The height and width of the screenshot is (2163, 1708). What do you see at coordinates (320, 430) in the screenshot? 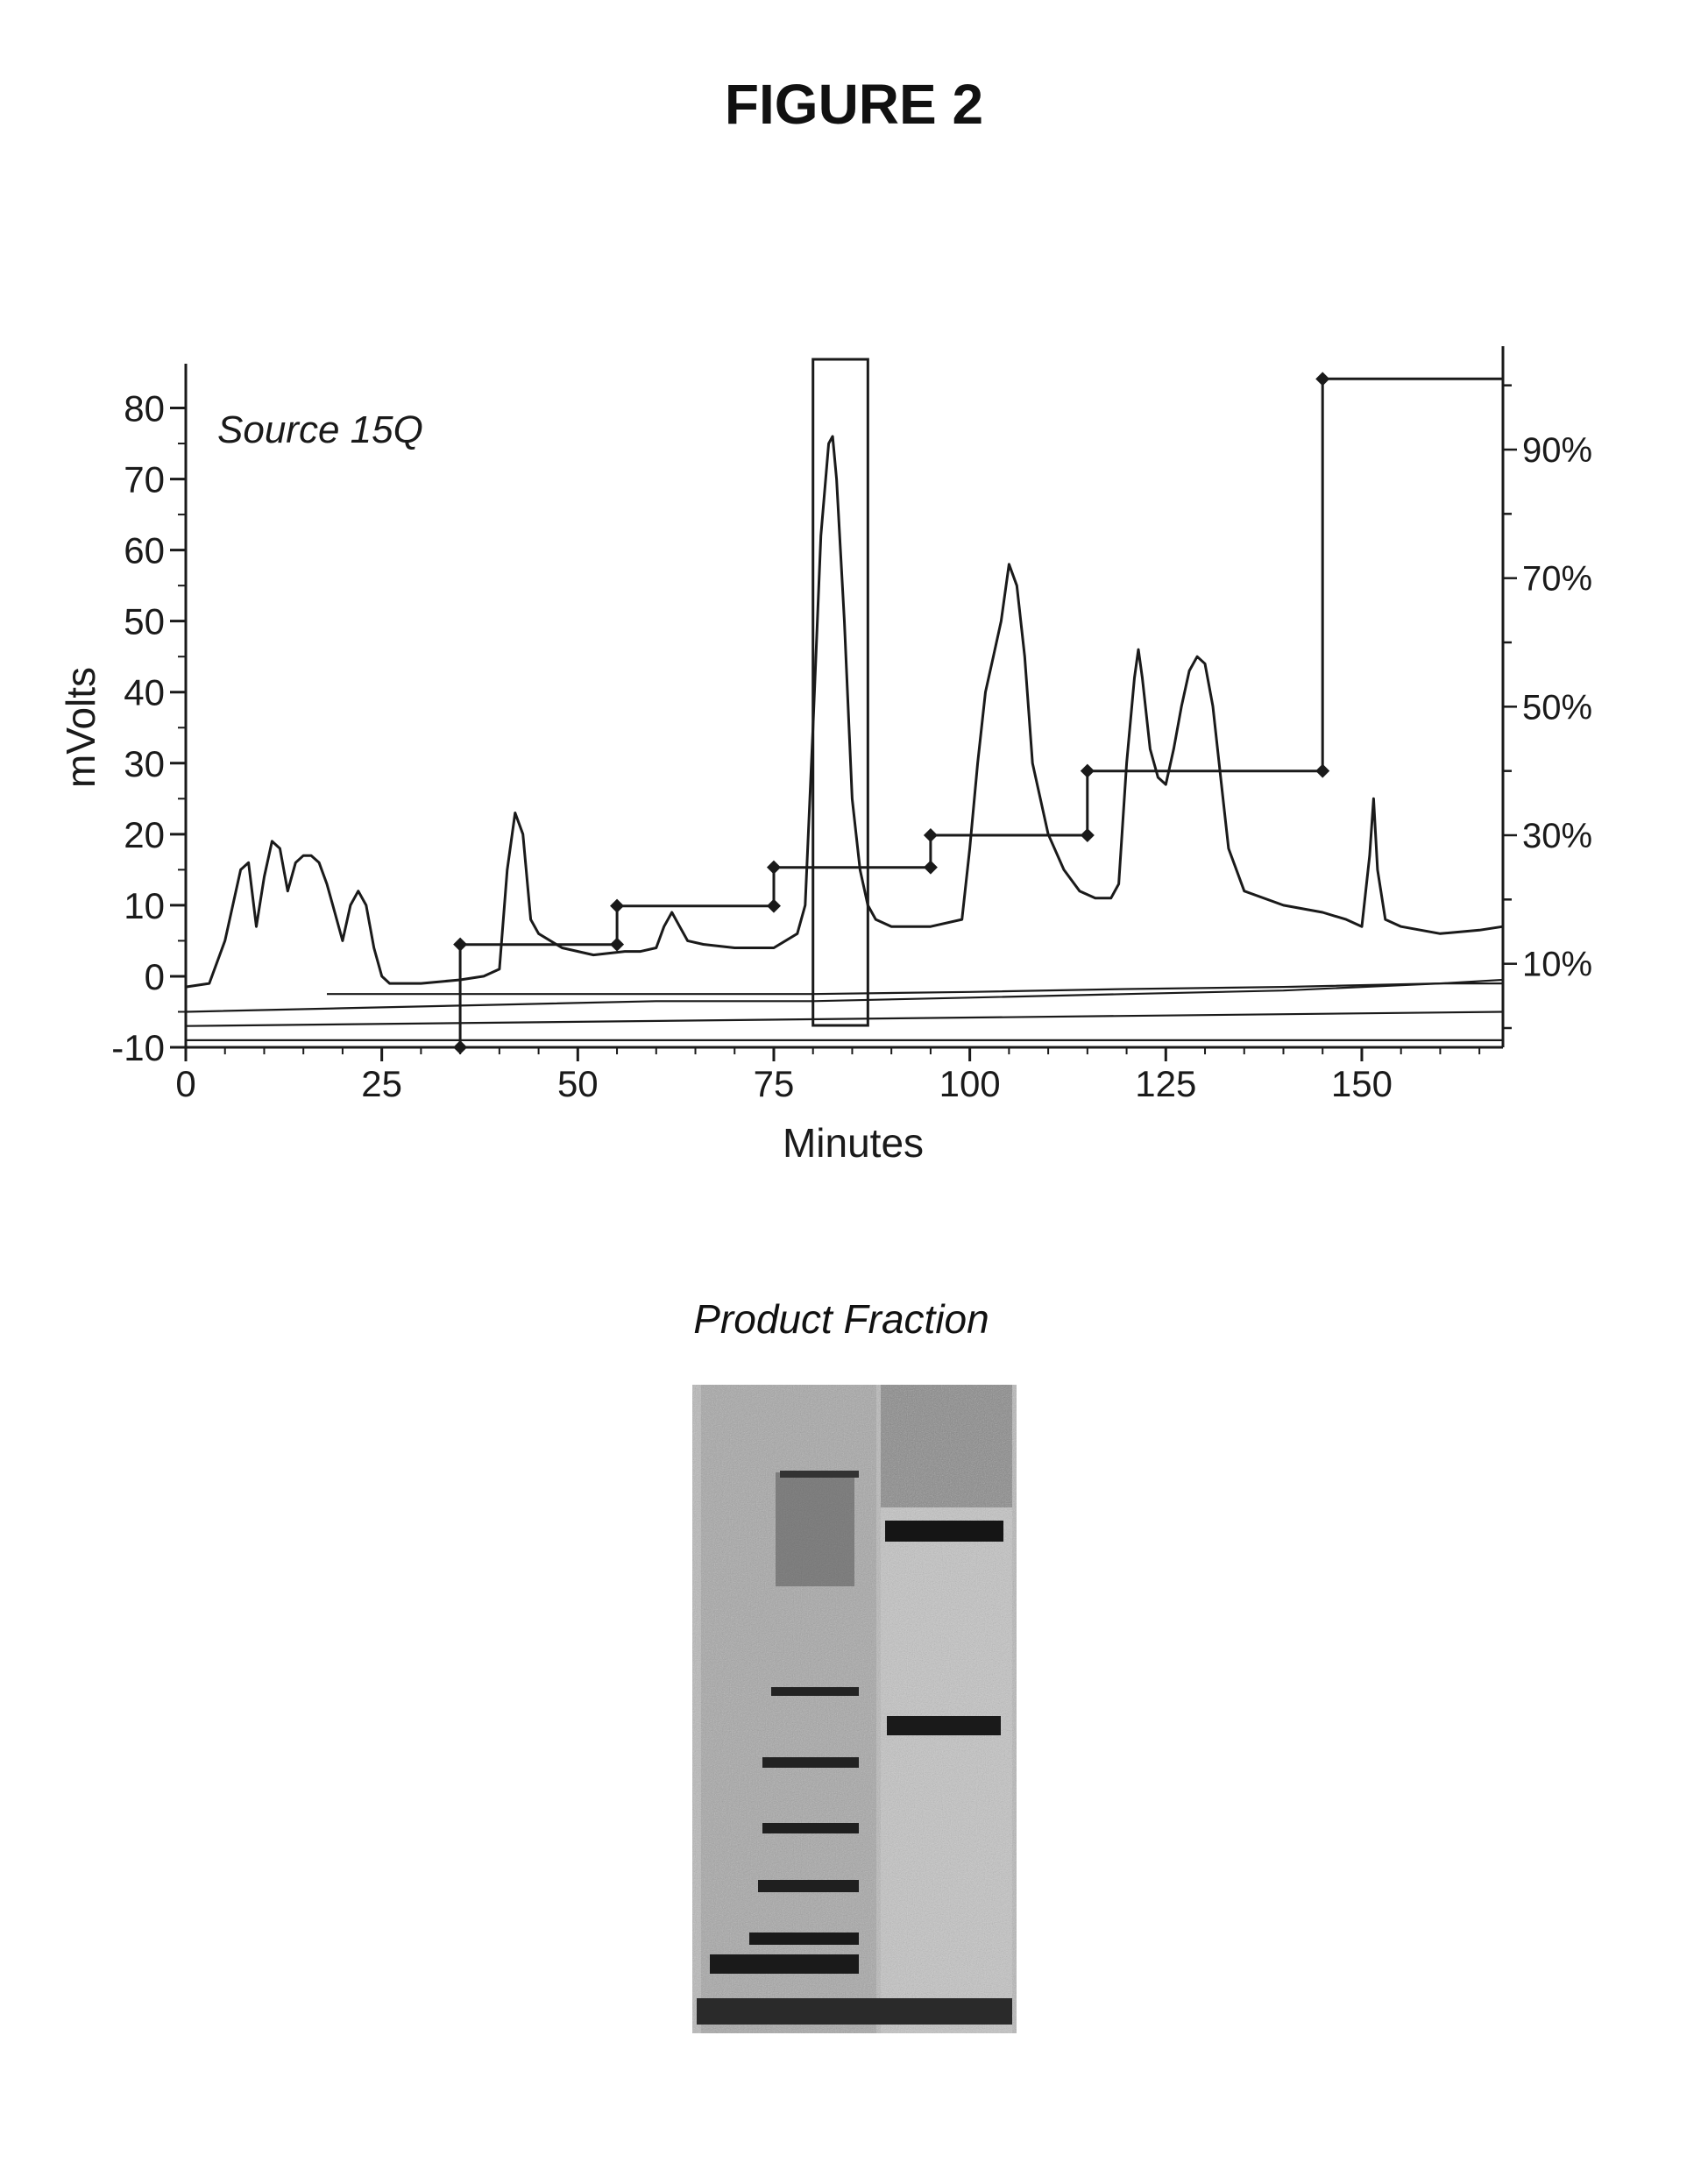
I see `chart-annotation: Source 15Q` at bounding box center [320, 430].